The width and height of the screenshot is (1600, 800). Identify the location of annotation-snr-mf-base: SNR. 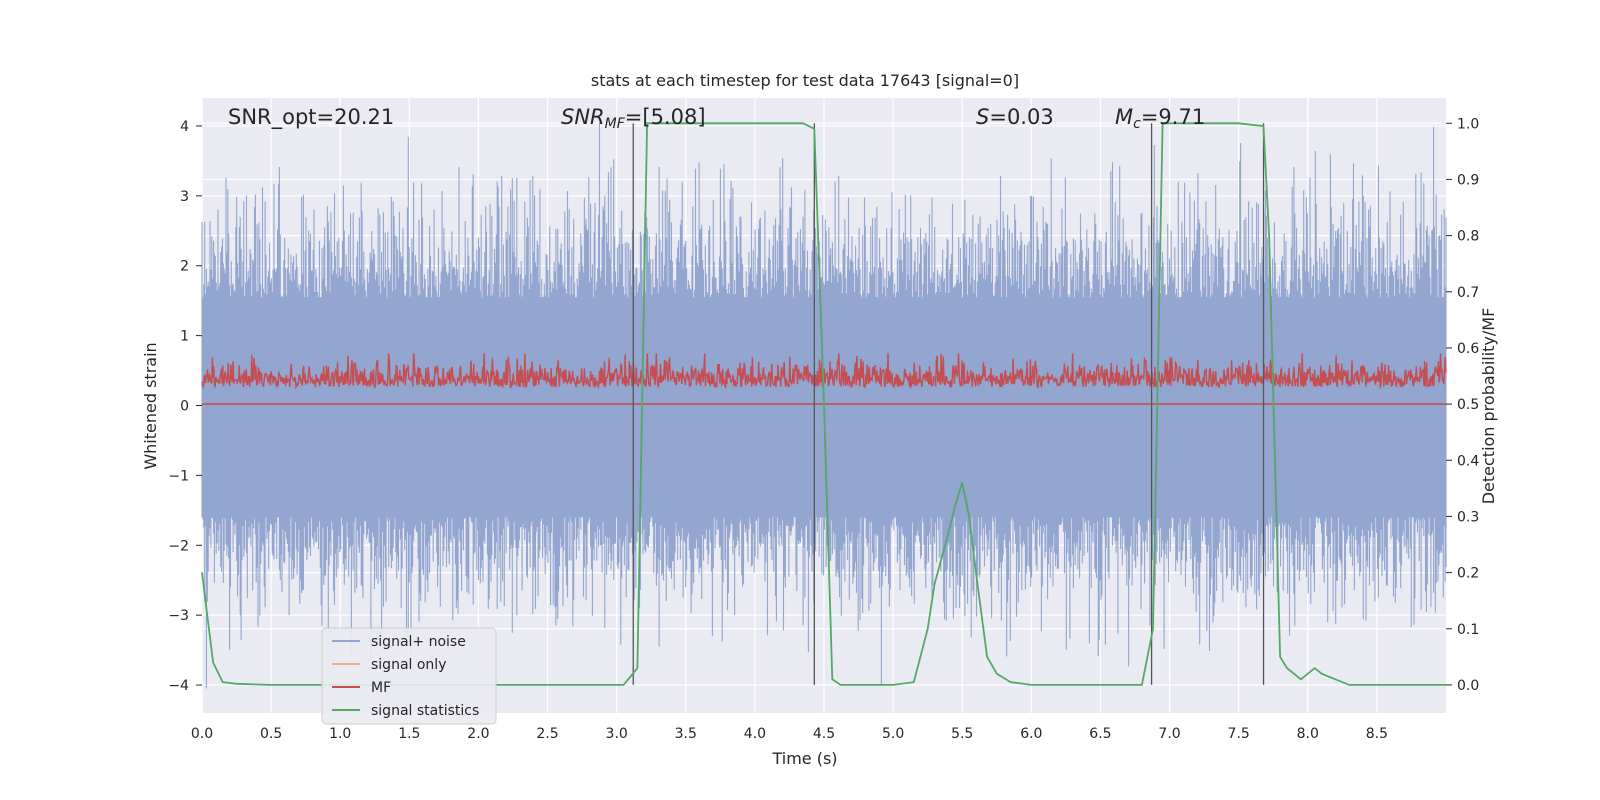
(583, 117).